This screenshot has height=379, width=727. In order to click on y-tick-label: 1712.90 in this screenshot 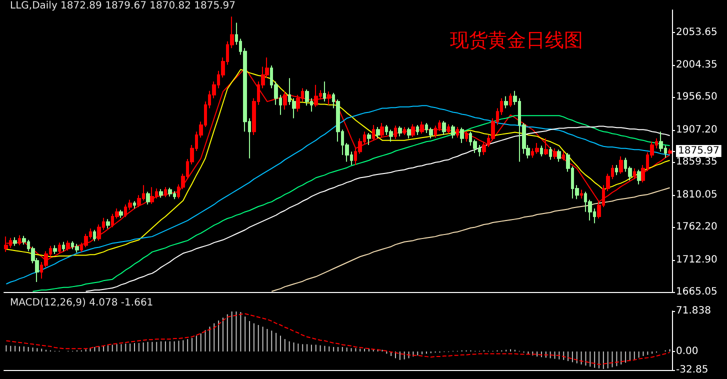, I will do `click(697, 260)`.